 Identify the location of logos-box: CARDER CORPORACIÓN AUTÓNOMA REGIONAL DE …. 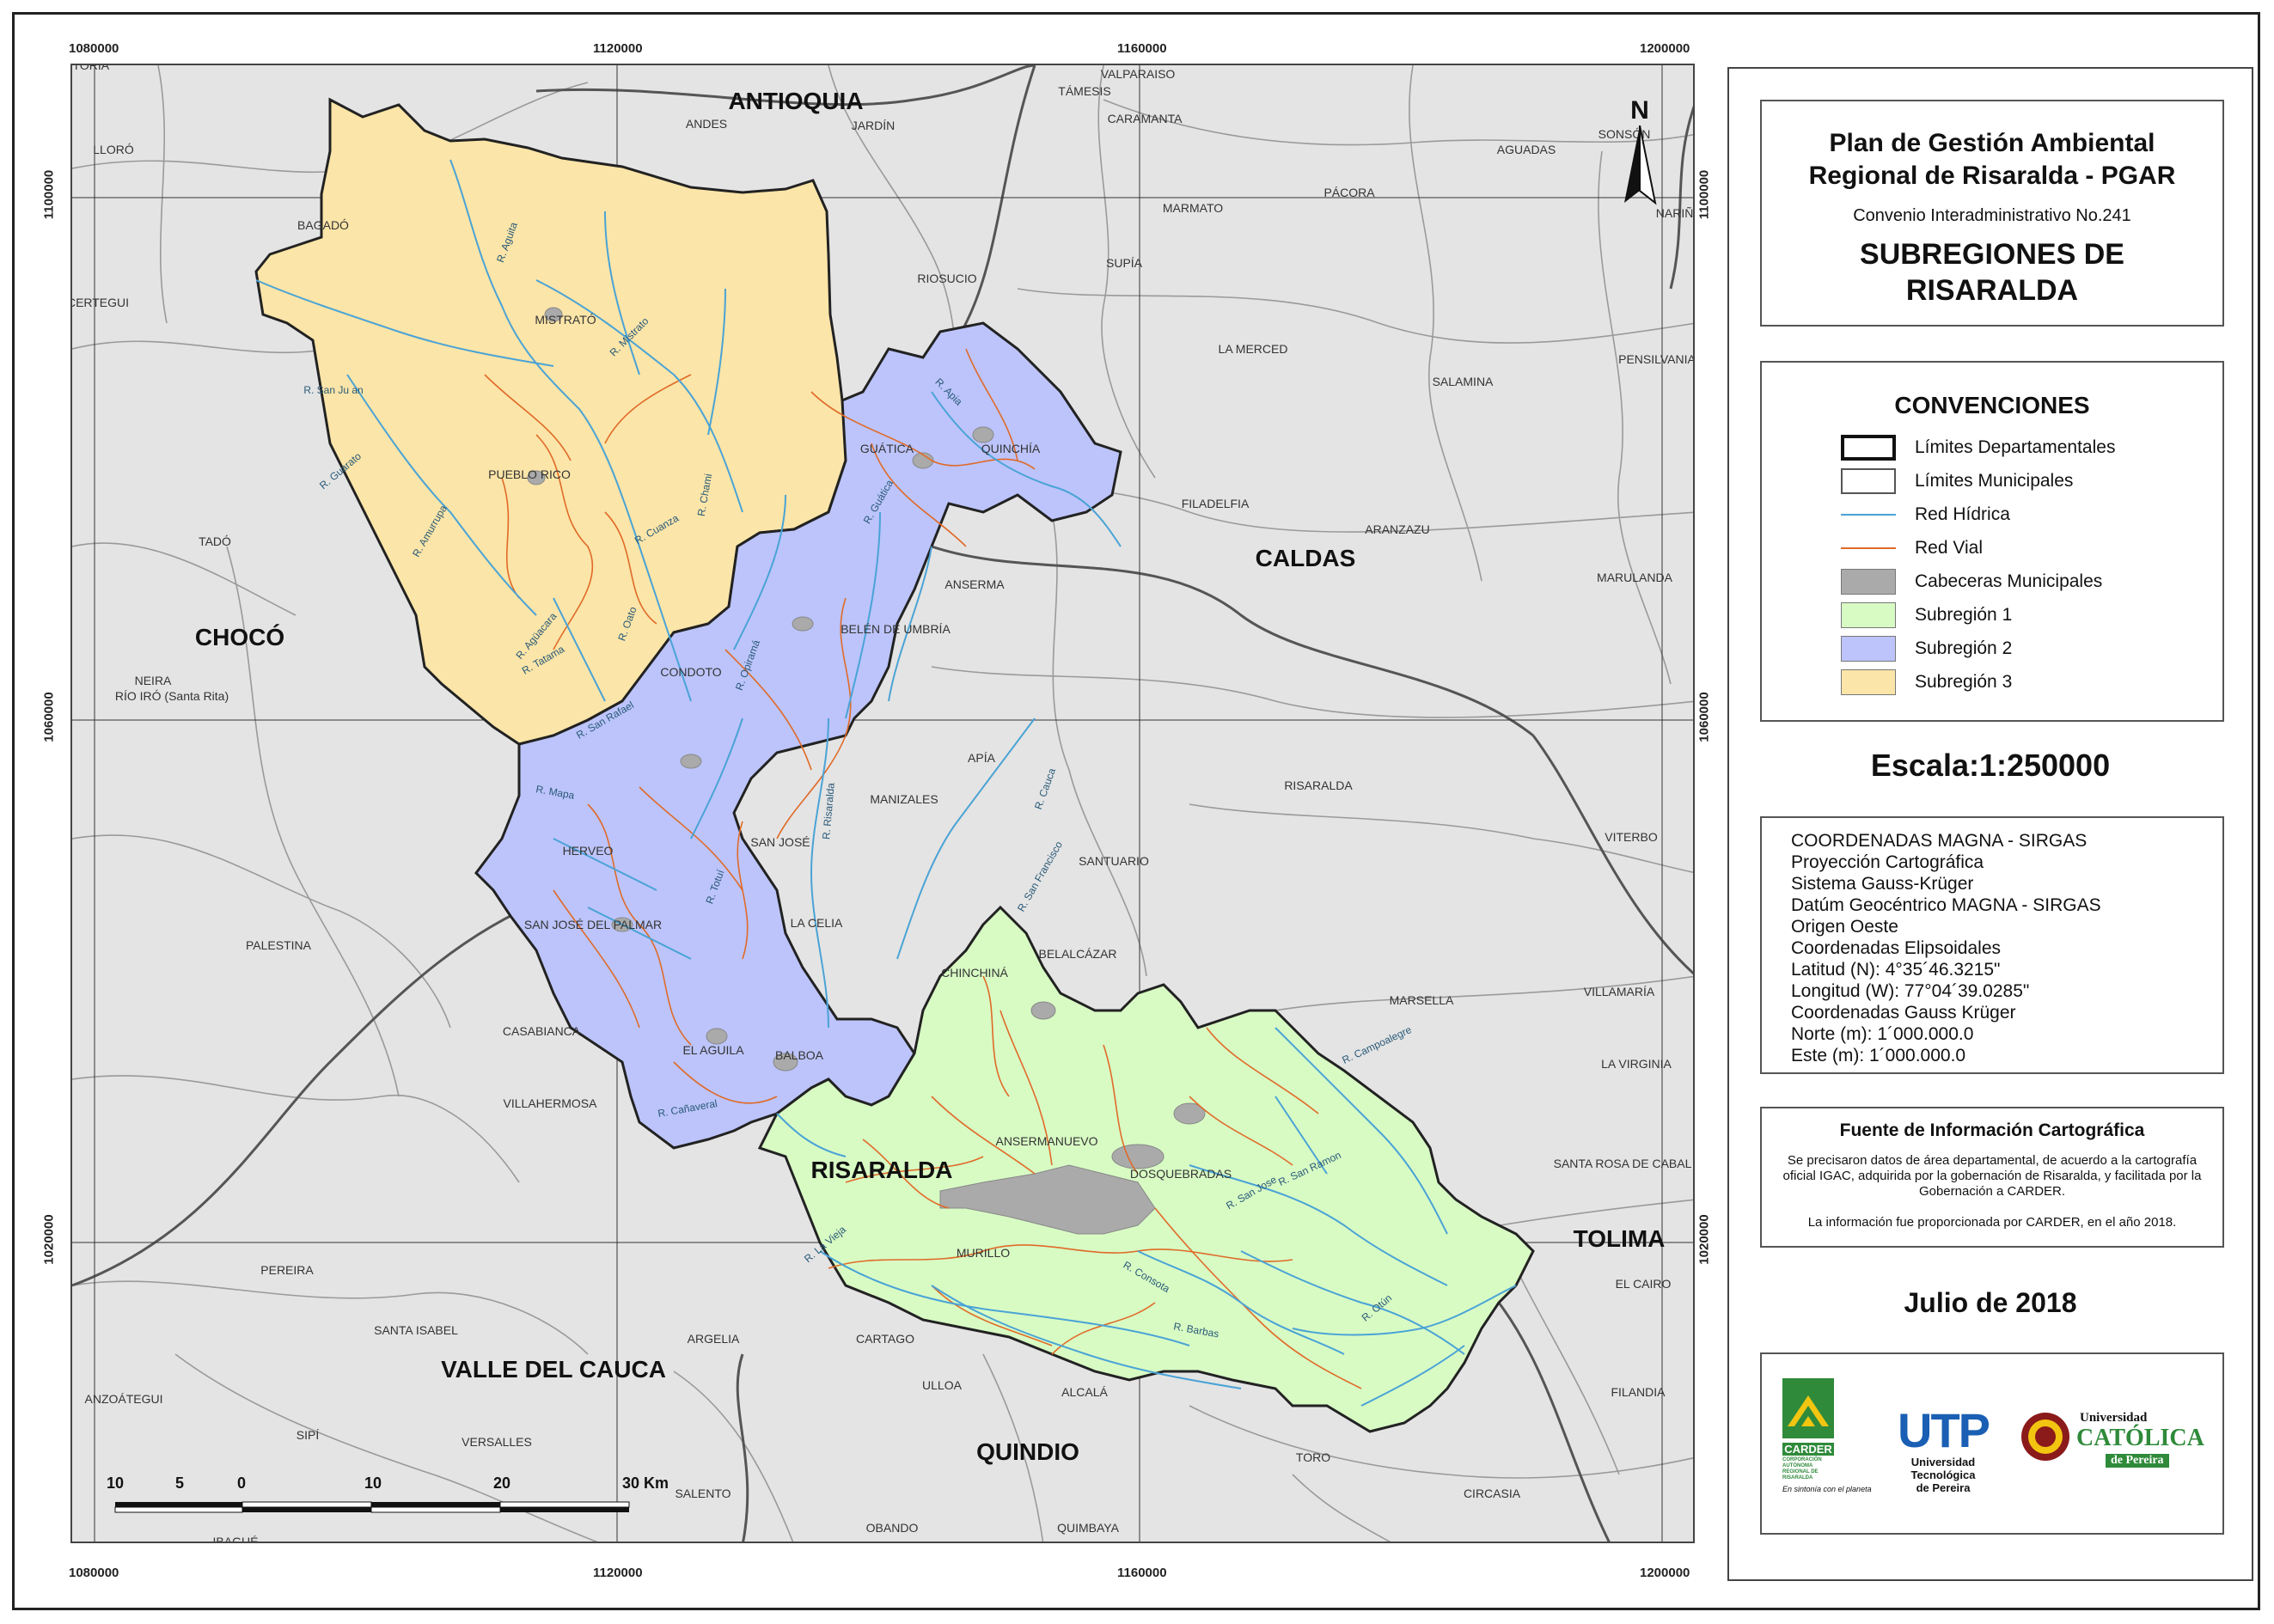
(1992, 1443).